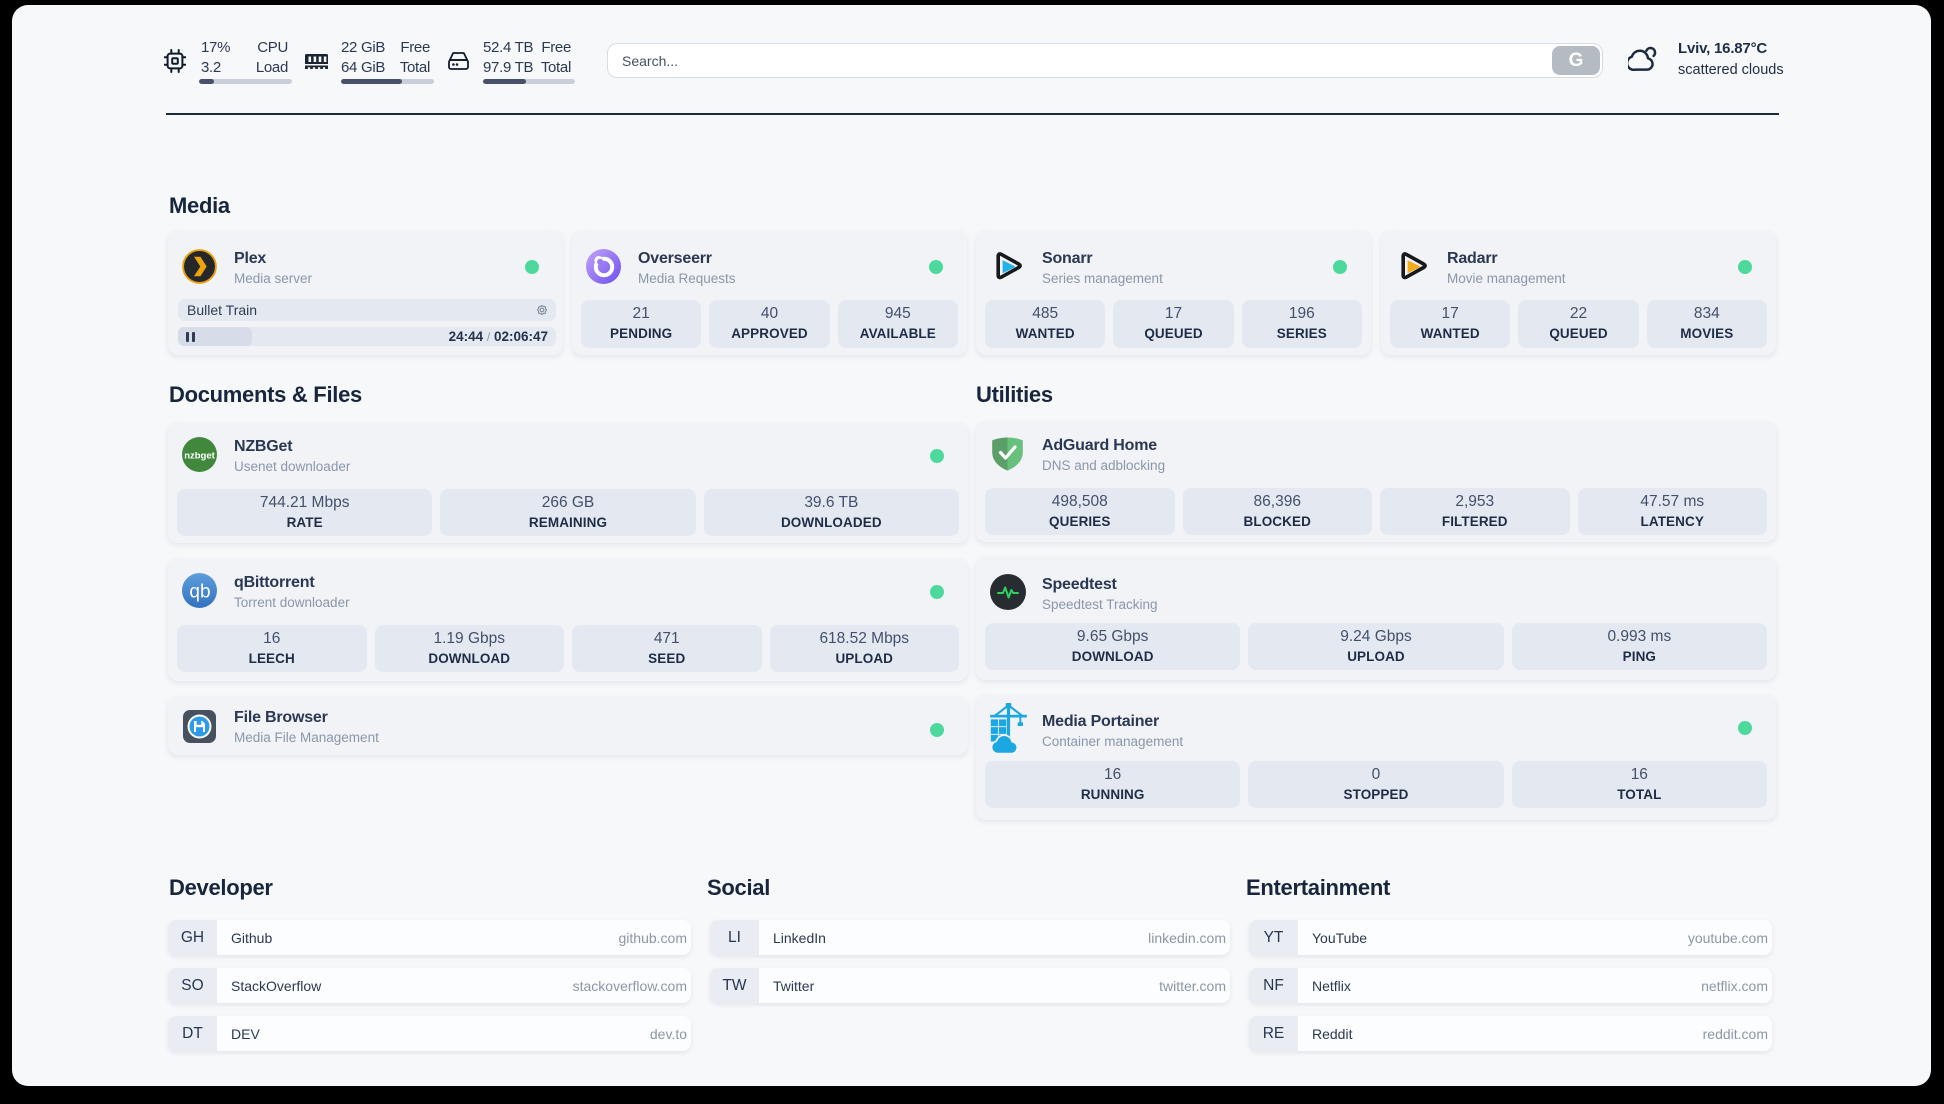 Image resolution: width=1944 pixels, height=1104 pixels. I want to click on svg-text: nzbget, so click(199, 456).